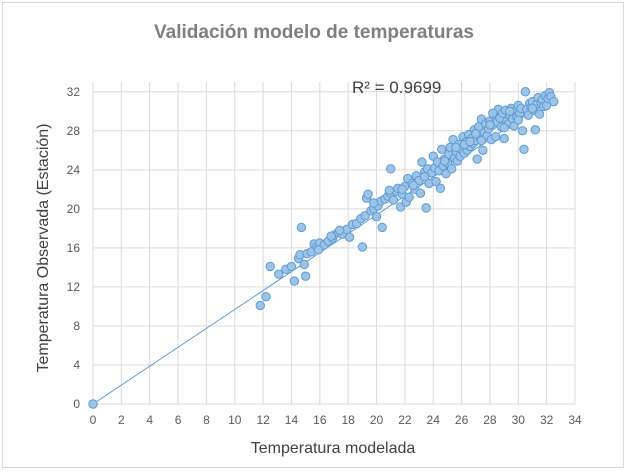 The width and height of the screenshot is (628, 472). What do you see at coordinates (292, 420) in the screenshot?
I see `x-tick-label: 14` at bounding box center [292, 420].